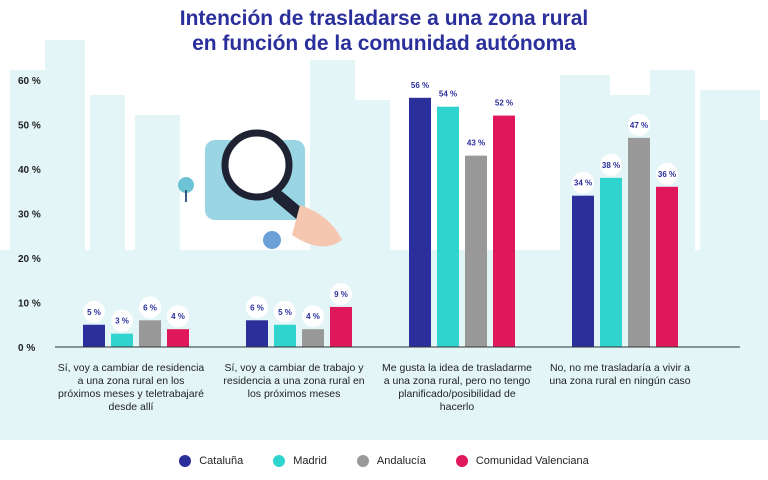 The image size is (768, 480). I want to click on value-label: 52 %, so click(504, 103).